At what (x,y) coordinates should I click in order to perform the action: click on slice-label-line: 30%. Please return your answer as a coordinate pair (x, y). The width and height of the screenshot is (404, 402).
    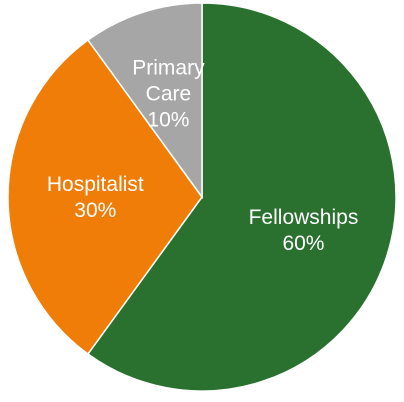
    Looking at the image, I should click on (95, 210).